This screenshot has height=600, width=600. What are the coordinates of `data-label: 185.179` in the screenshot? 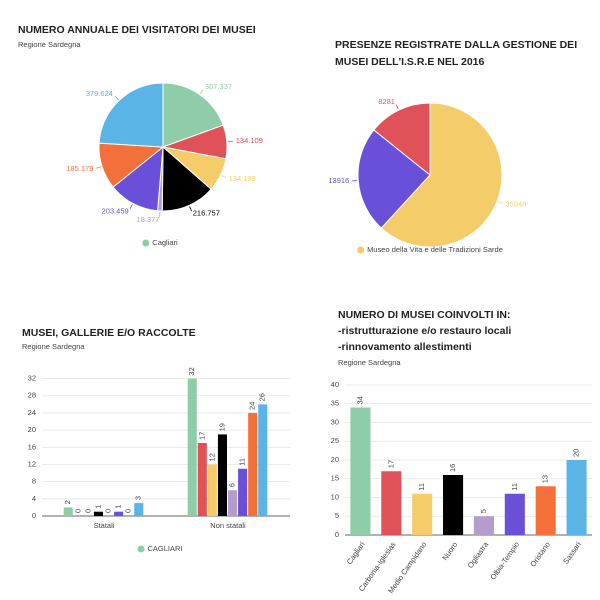 It's located at (79, 168).